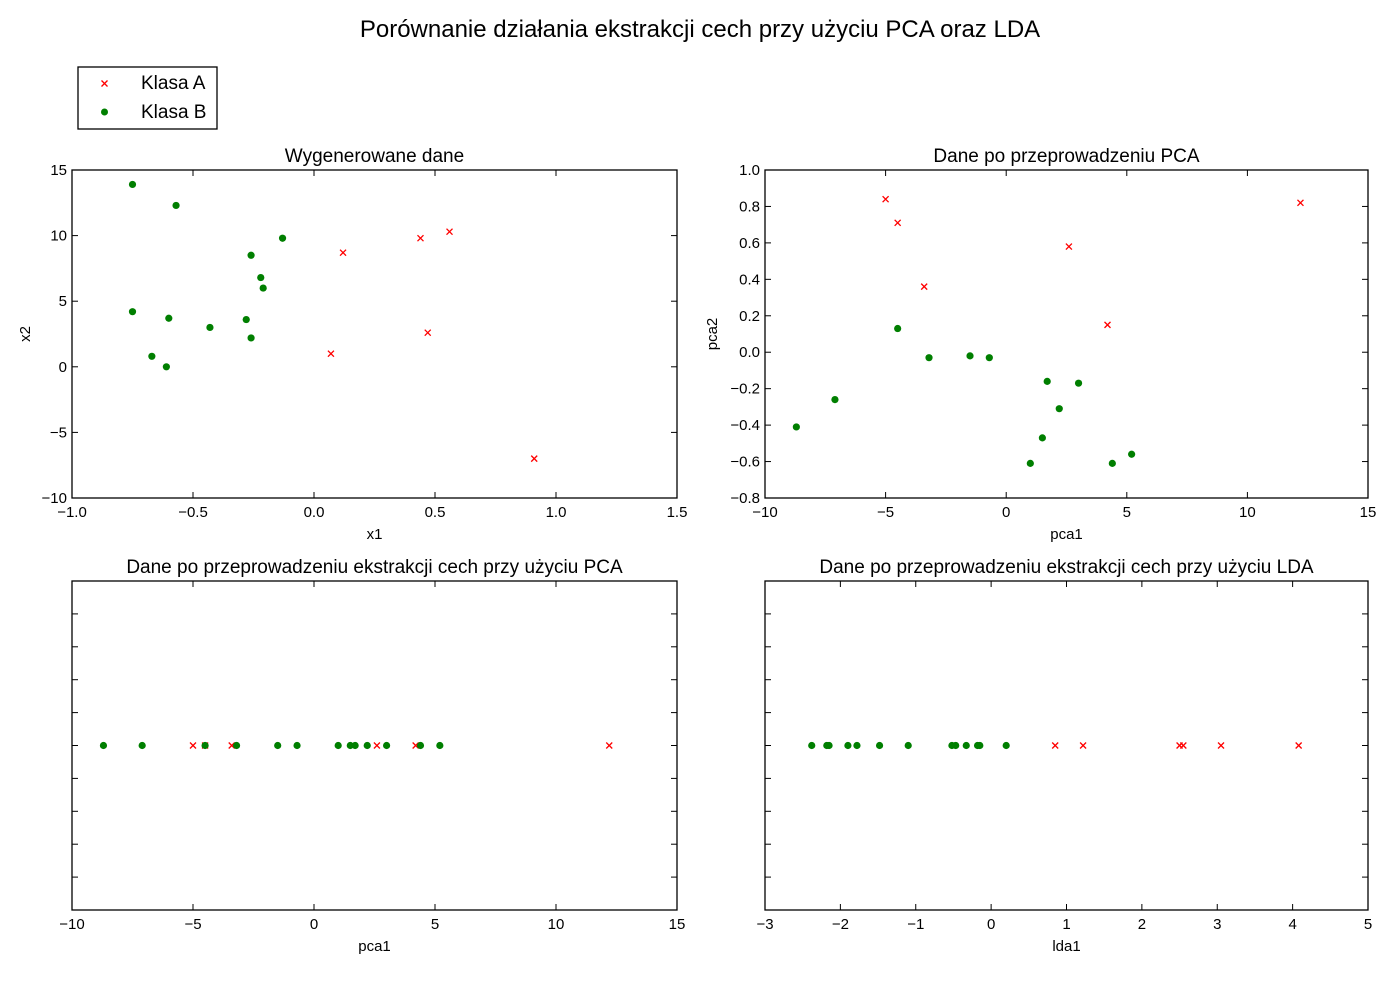  What do you see at coordinates (1066, 156) in the screenshot?
I see `chart-title: Dane po przeprowadzeniu PCA` at bounding box center [1066, 156].